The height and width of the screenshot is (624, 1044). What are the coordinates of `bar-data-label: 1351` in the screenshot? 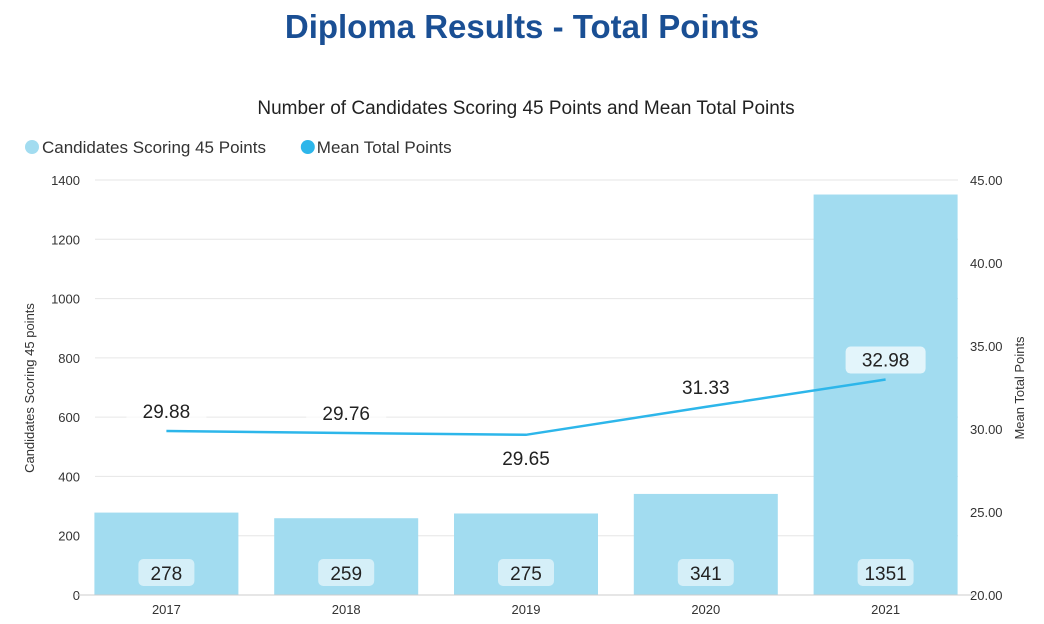 It's located at (885, 574).